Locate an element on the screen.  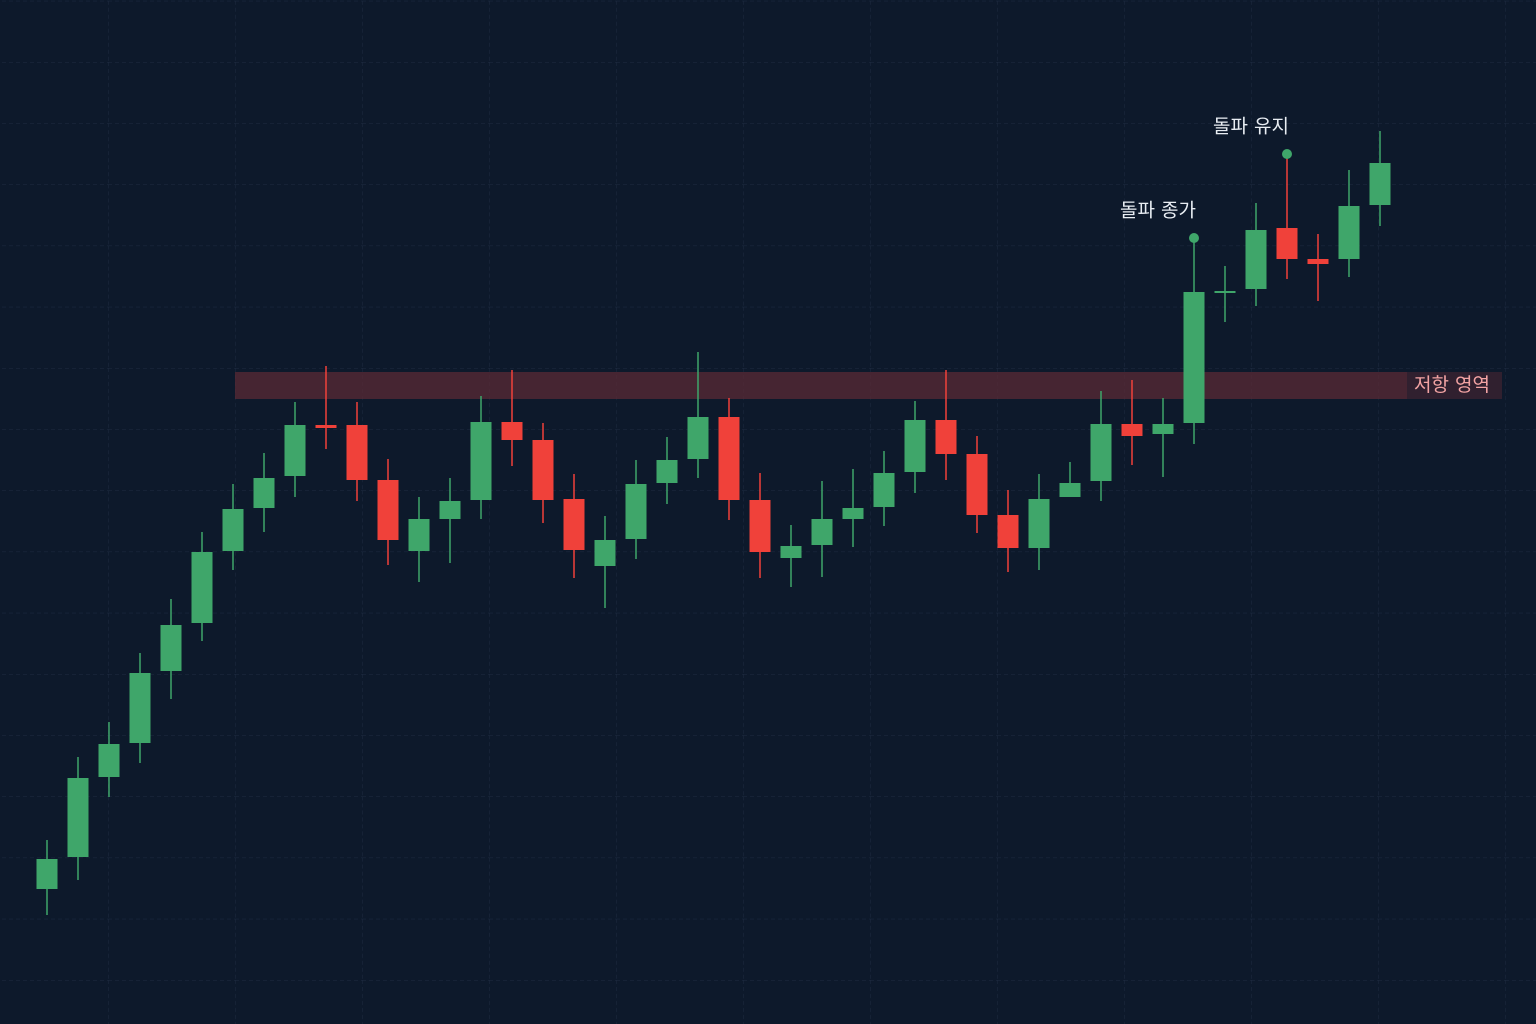
zone-label-bg is located at coordinates (1454, 385).